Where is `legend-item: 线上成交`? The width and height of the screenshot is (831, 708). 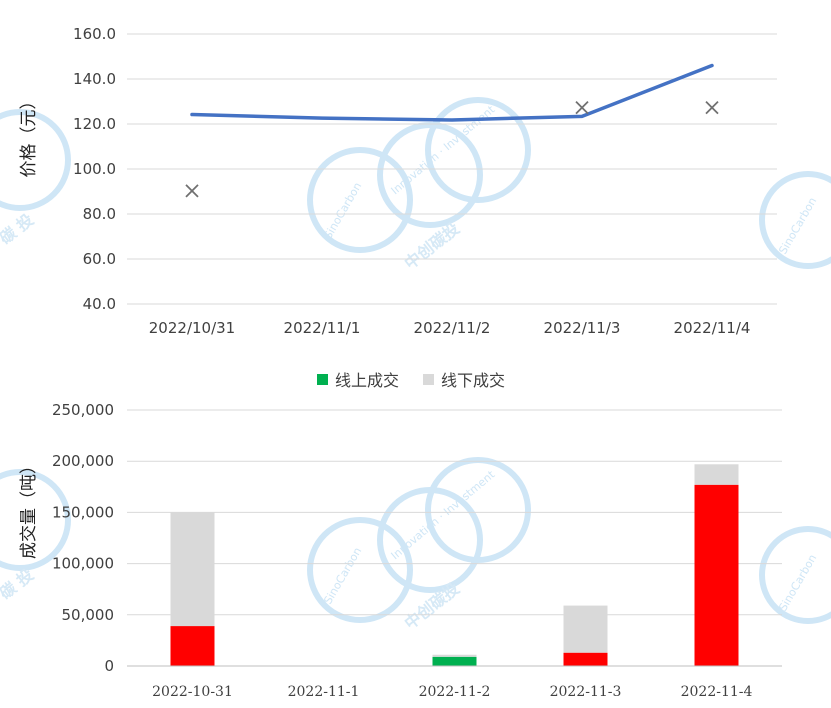 legend-item: 线上成交 is located at coordinates (358, 380).